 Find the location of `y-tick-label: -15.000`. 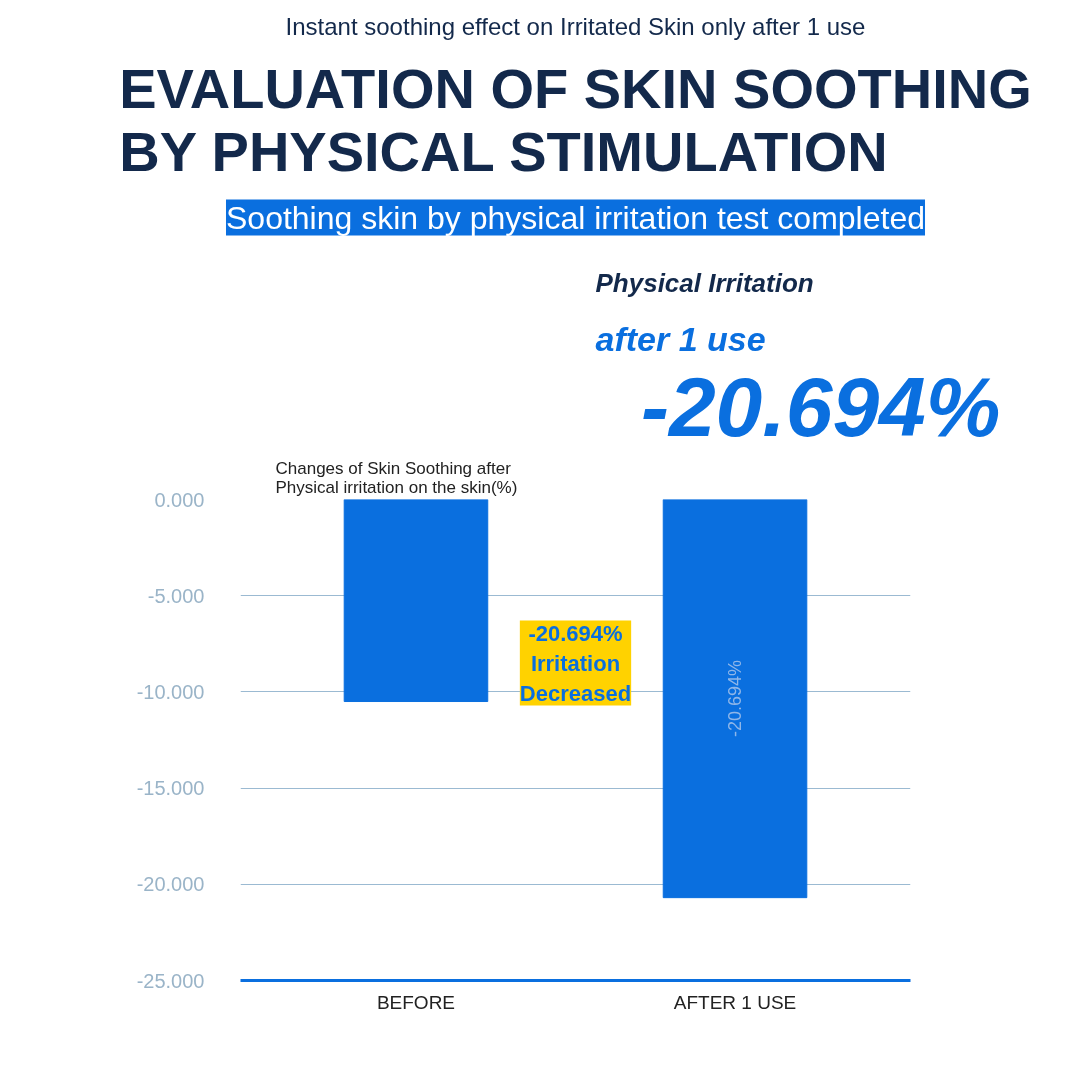

y-tick-label: -15.000 is located at coordinates (170, 788).